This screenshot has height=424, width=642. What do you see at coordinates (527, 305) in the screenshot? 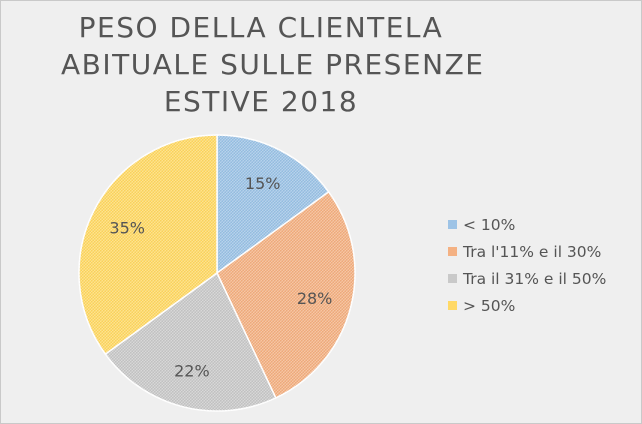
I see `legend-item-gt50: > 50%` at bounding box center [527, 305].